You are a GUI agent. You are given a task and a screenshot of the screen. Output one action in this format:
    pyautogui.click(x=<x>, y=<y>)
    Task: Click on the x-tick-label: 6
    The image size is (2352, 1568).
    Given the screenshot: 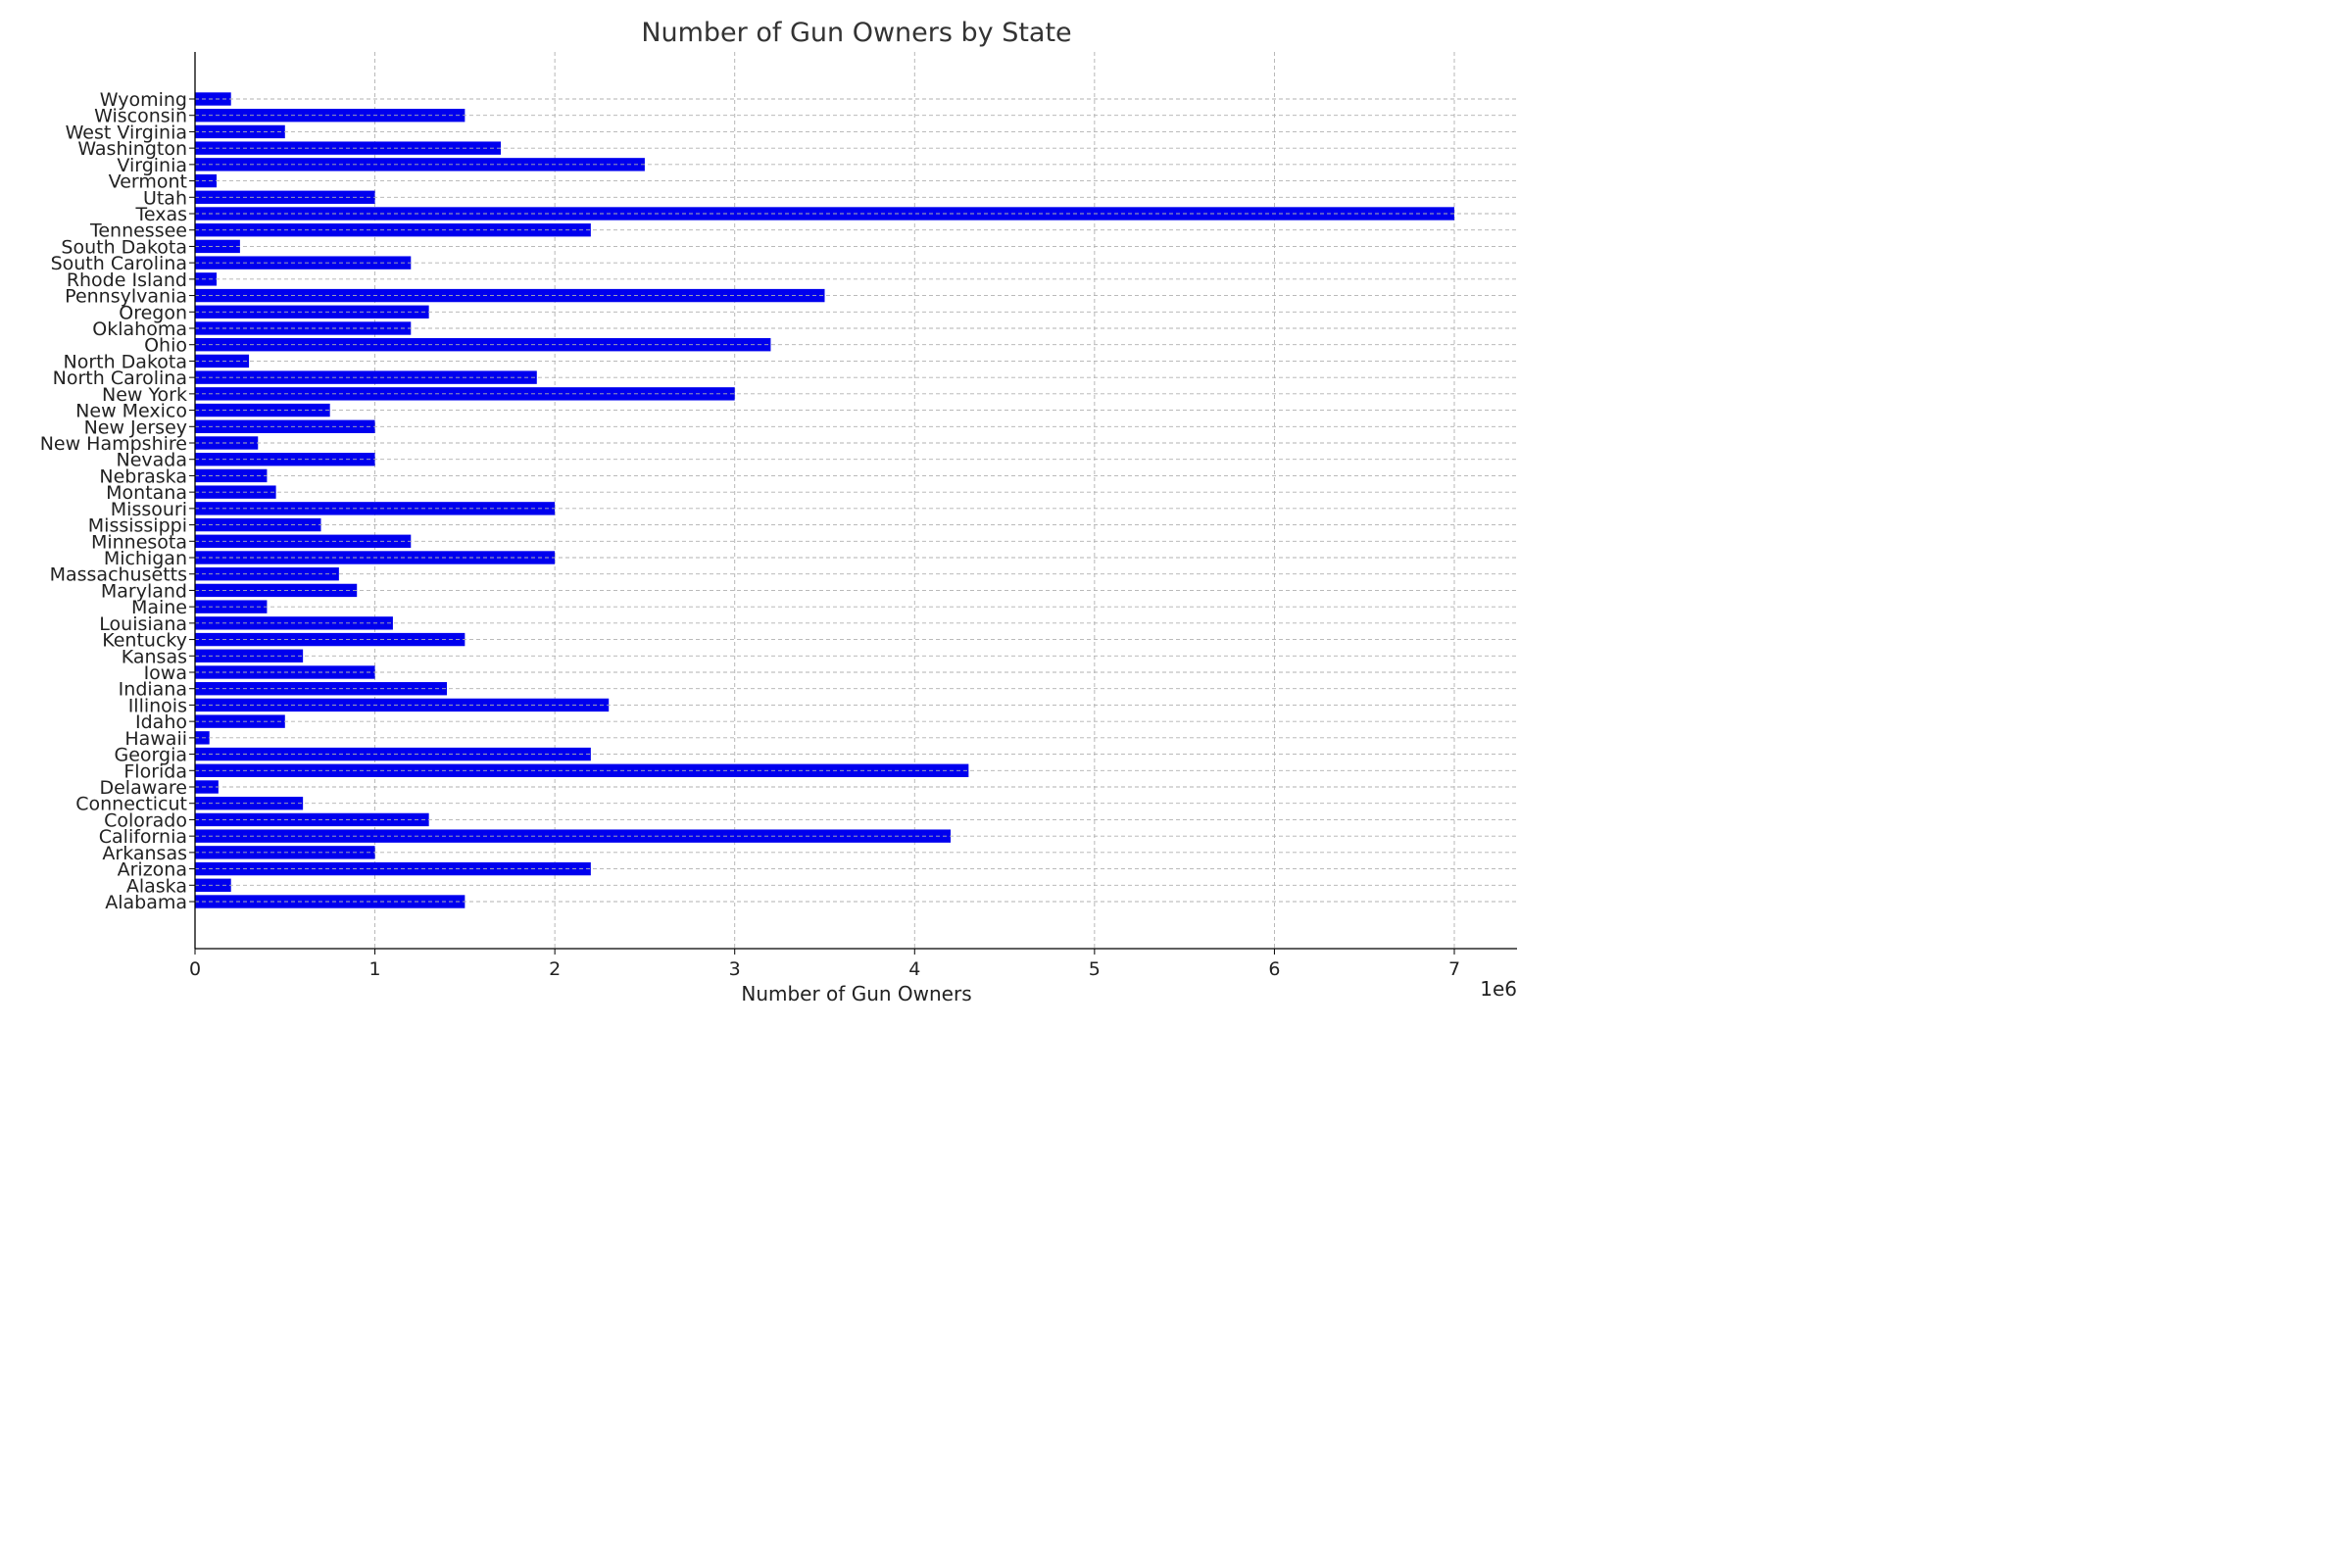 What is the action you would take?
    pyautogui.click(x=1274, y=969)
    